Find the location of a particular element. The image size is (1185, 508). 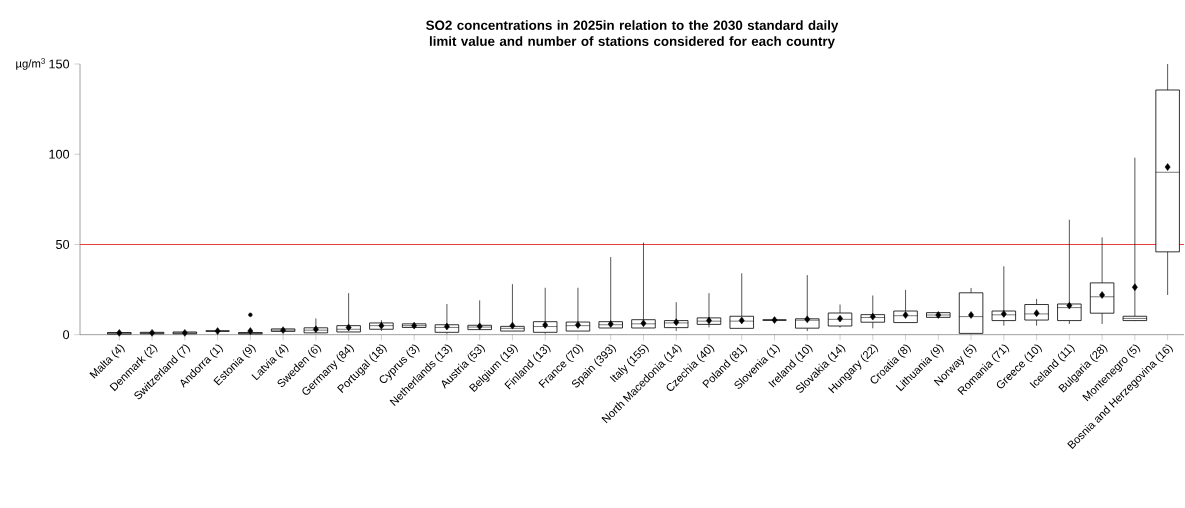

y-tick-label: 50 is located at coordinates (63, 244).